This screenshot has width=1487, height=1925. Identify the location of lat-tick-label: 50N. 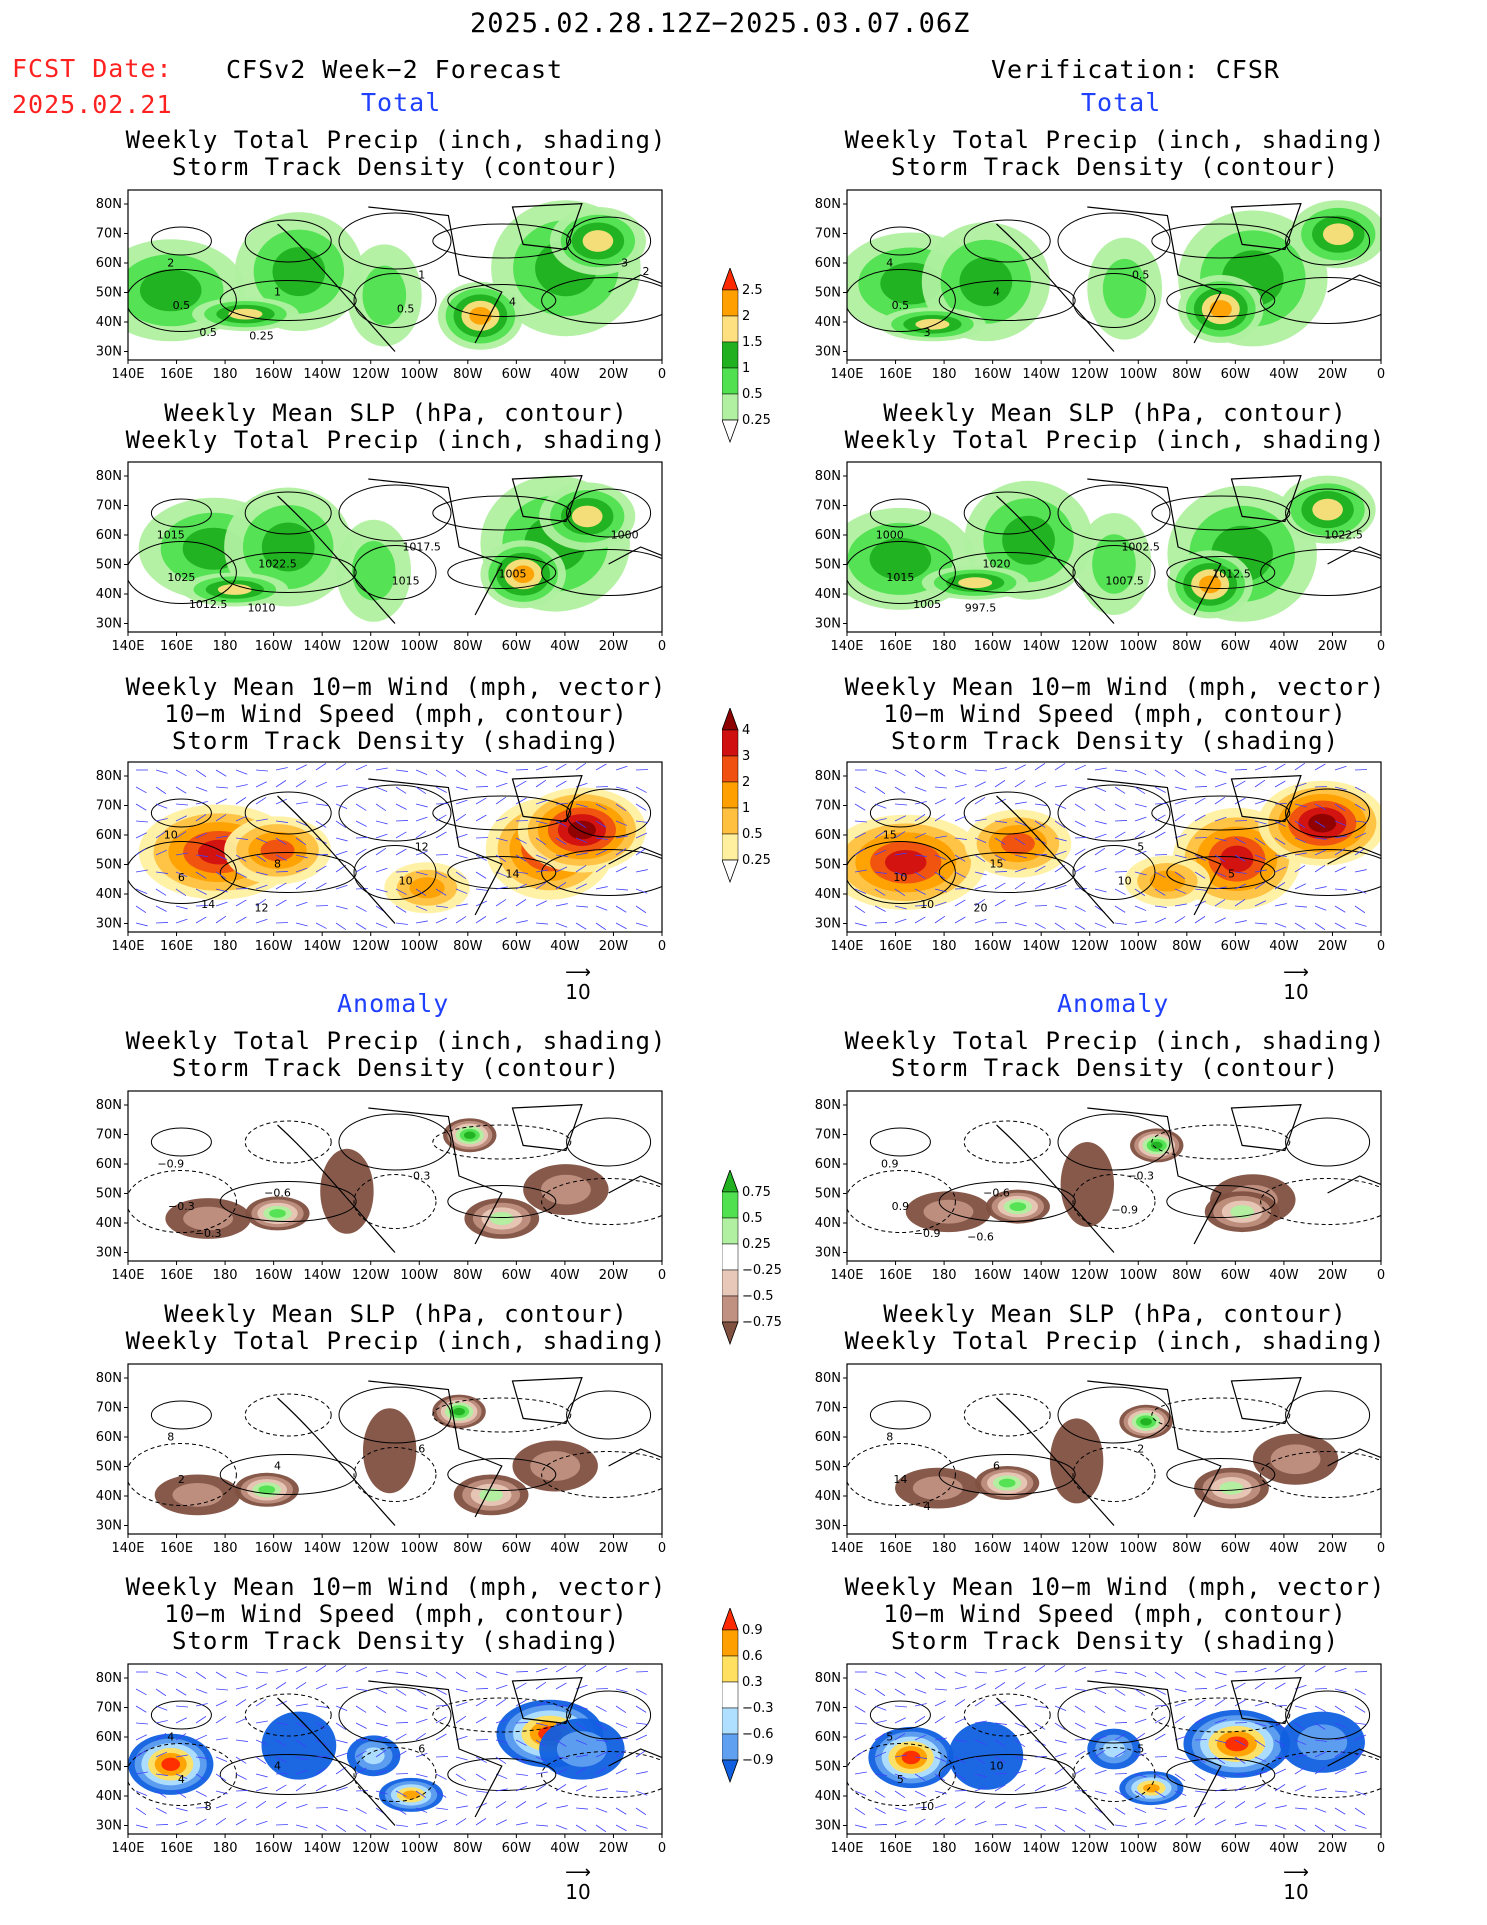
(109, 1194).